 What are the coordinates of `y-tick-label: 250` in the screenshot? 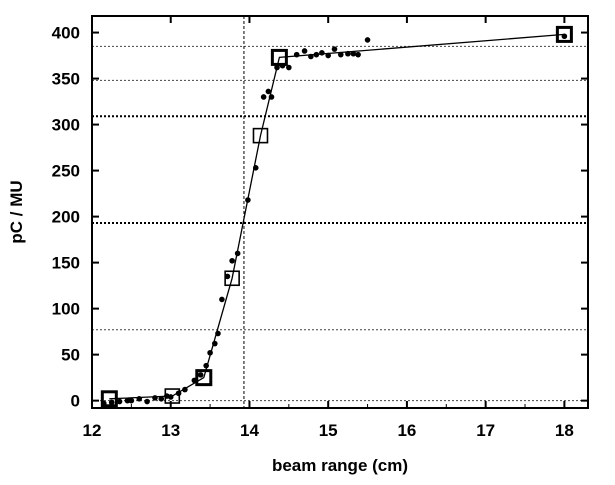 It's located at (66, 171).